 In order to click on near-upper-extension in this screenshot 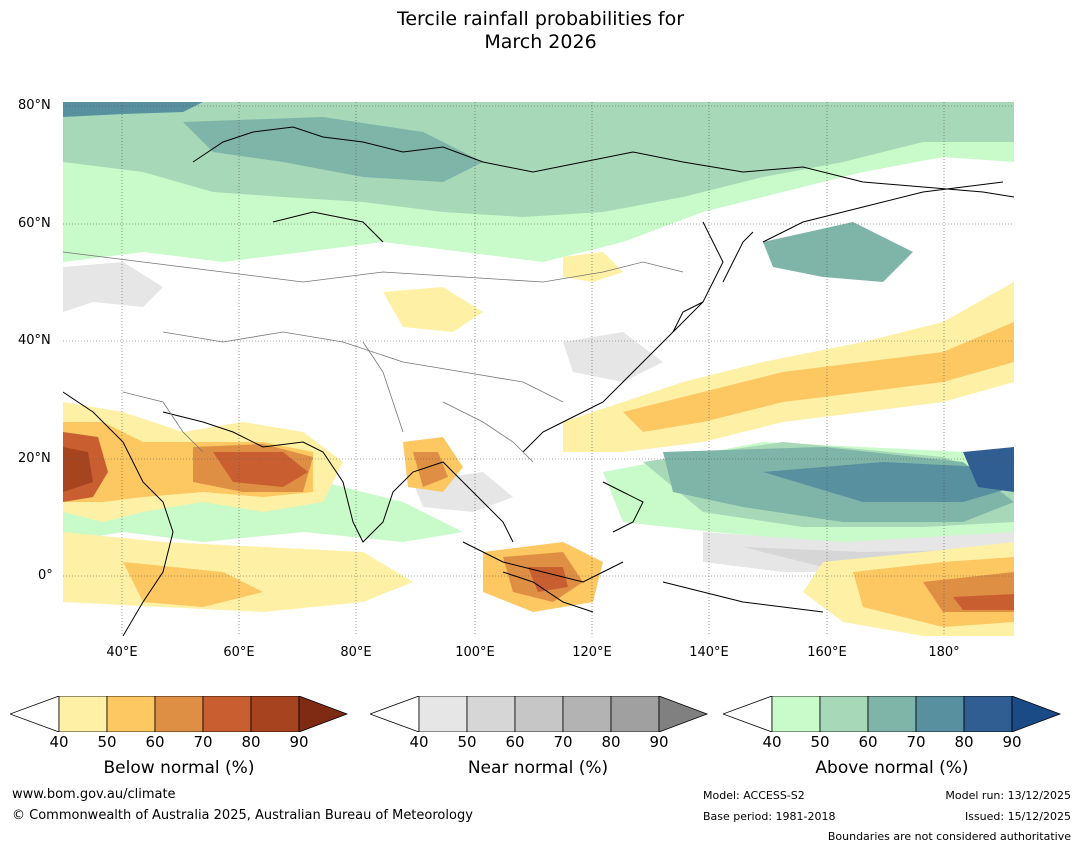, I will do `click(683, 714)`.